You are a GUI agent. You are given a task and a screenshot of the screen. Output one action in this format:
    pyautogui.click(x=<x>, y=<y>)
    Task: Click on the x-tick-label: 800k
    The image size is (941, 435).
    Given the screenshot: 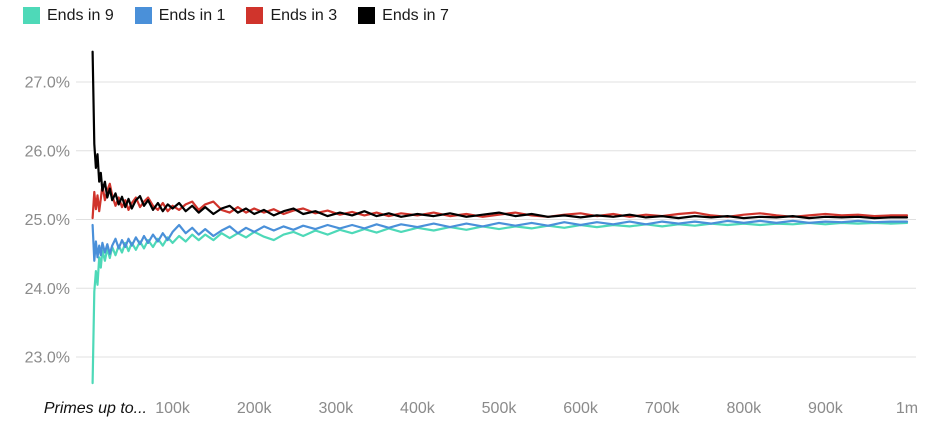 What is the action you would take?
    pyautogui.click(x=744, y=408)
    